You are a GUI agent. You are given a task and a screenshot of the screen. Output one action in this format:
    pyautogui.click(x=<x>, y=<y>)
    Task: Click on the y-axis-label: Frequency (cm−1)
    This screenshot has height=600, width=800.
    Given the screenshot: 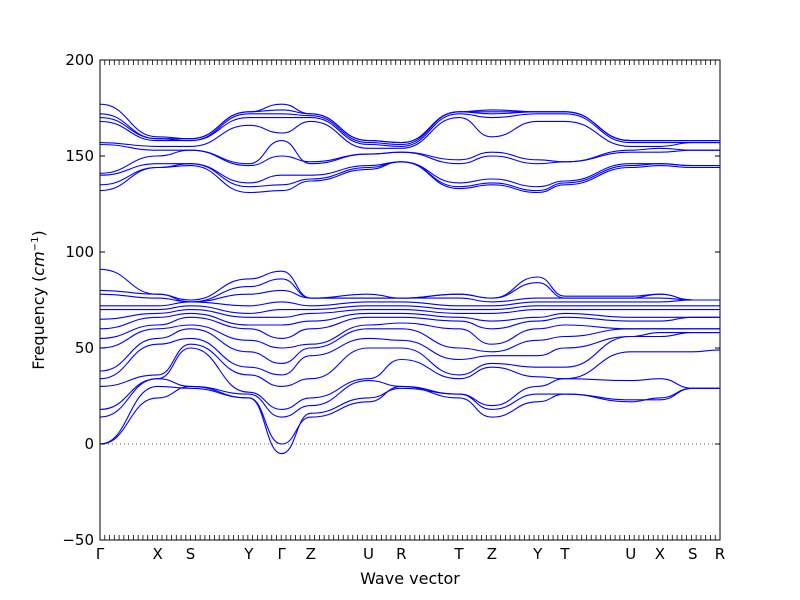 What is the action you would take?
    pyautogui.click(x=38, y=299)
    